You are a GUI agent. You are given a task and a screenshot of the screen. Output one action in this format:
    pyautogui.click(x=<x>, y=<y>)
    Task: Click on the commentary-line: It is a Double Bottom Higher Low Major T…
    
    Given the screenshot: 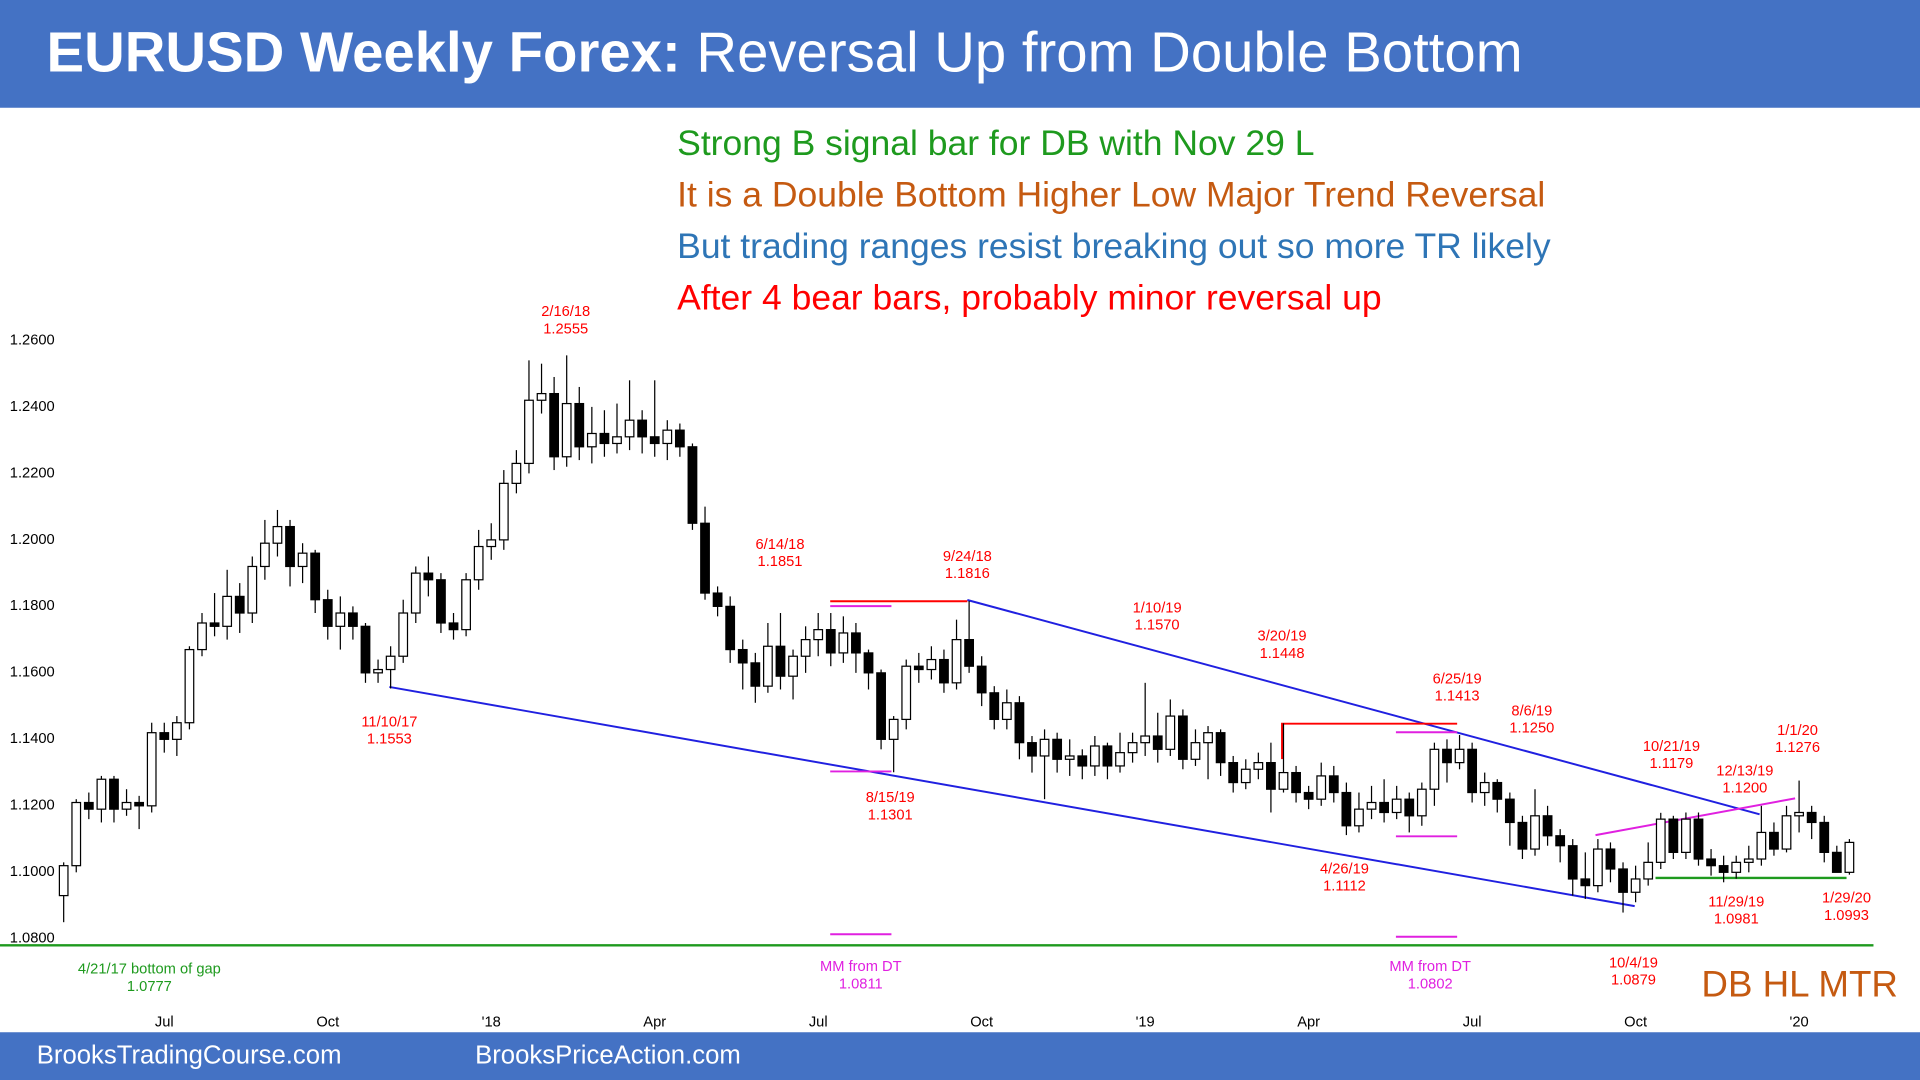 What is the action you would take?
    pyautogui.click(x=1111, y=195)
    